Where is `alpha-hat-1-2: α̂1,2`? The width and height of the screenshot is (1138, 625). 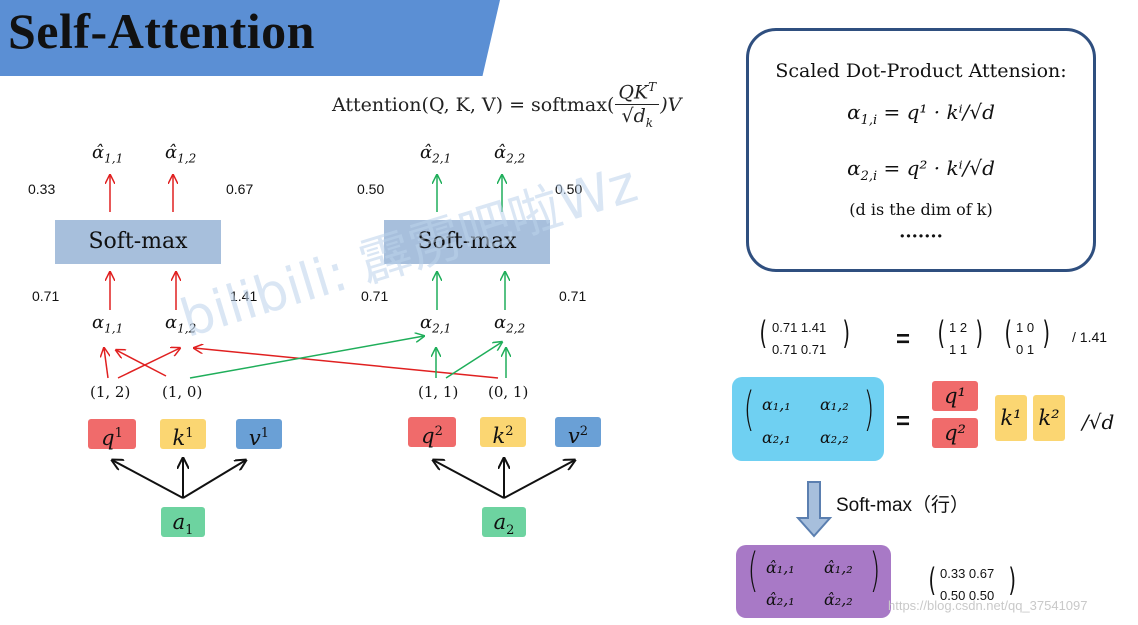
alpha-hat-1-2: α̂1,2 is located at coordinates (180, 154).